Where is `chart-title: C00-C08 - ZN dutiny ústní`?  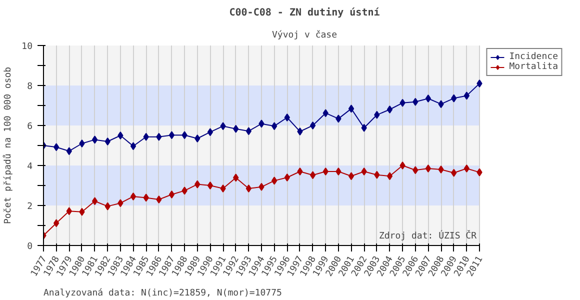
chart-title: C00-C08 - ZN dutiny ústní is located at coordinates (304, 12).